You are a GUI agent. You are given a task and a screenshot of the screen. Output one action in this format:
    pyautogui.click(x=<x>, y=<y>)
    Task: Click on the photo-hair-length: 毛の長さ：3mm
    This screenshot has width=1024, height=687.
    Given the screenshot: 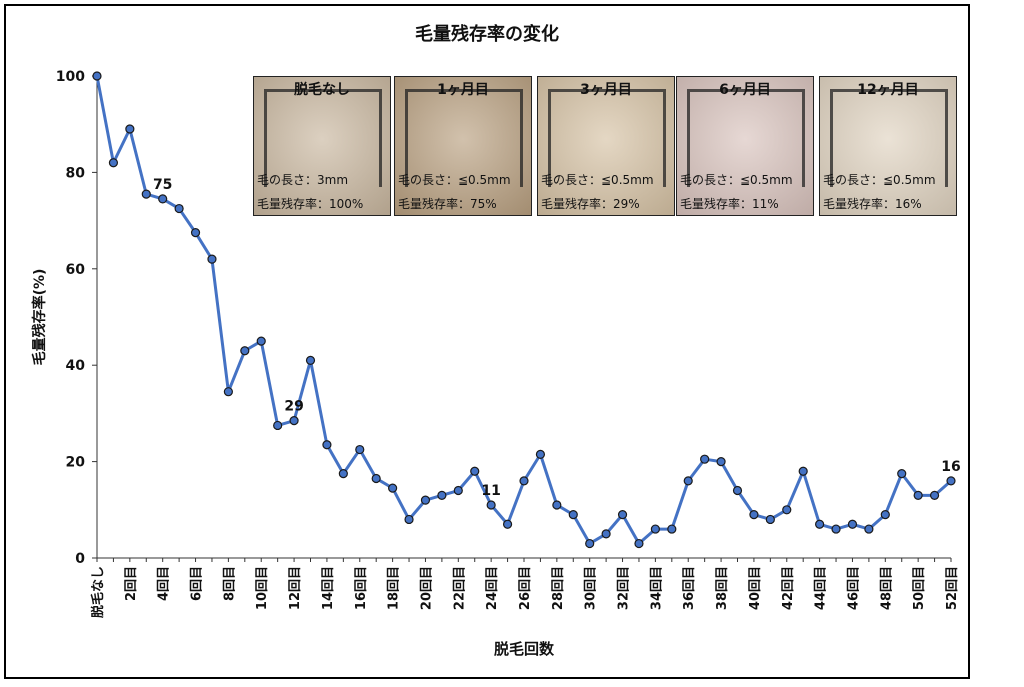 What is the action you would take?
    pyautogui.click(x=303, y=180)
    